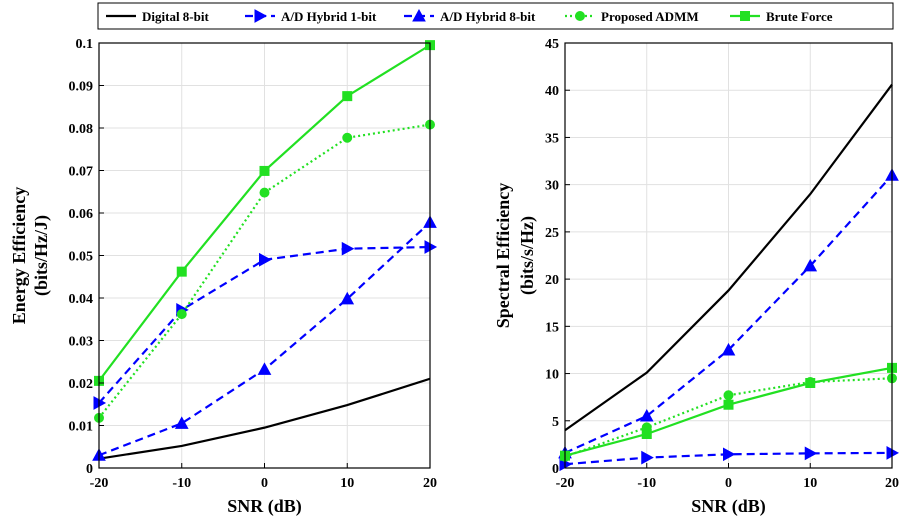 The height and width of the screenshot is (523, 907). Describe the element at coordinates (41, 255) in the screenshot. I see `y-axis-label: (bits/Hz/J)` at that location.